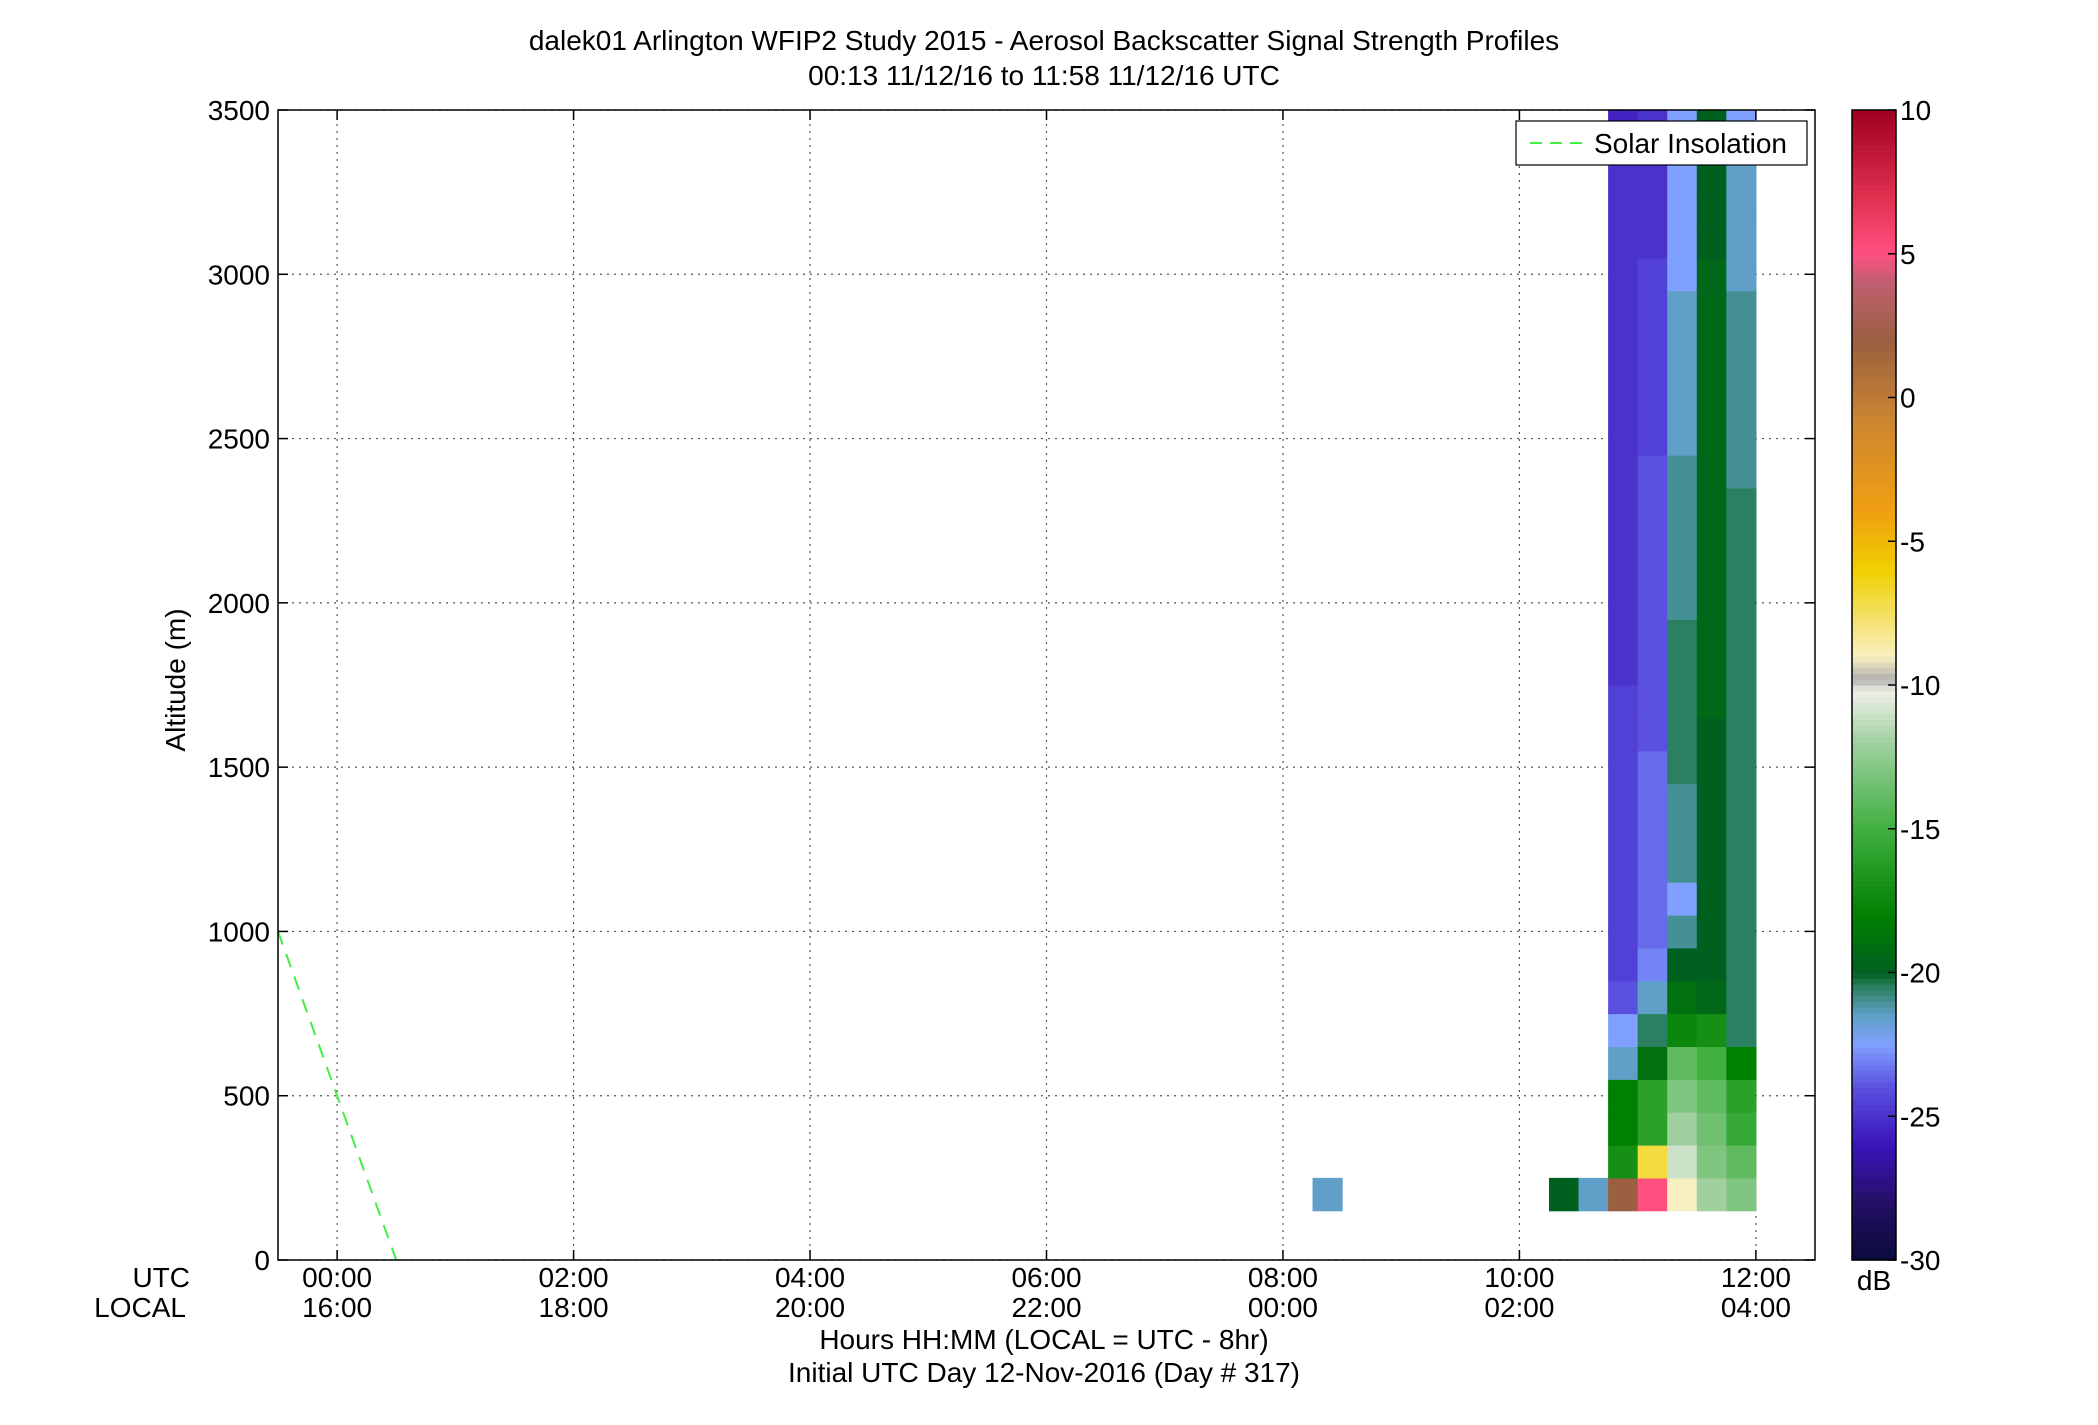 This screenshot has width=2098, height=1425. I want to click on legend-label: Solar Insolation, so click(1690, 143).